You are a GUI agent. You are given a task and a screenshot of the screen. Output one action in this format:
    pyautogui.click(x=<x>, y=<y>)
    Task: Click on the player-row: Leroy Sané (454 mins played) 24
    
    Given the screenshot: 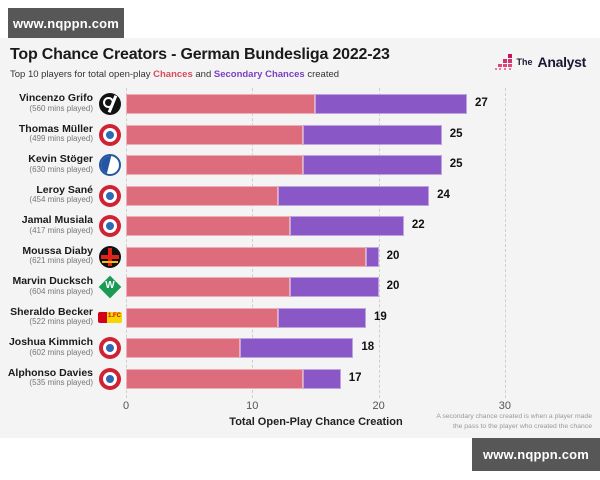 What is the action you would take?
    pyautogui.click(x=300, y=195)
    